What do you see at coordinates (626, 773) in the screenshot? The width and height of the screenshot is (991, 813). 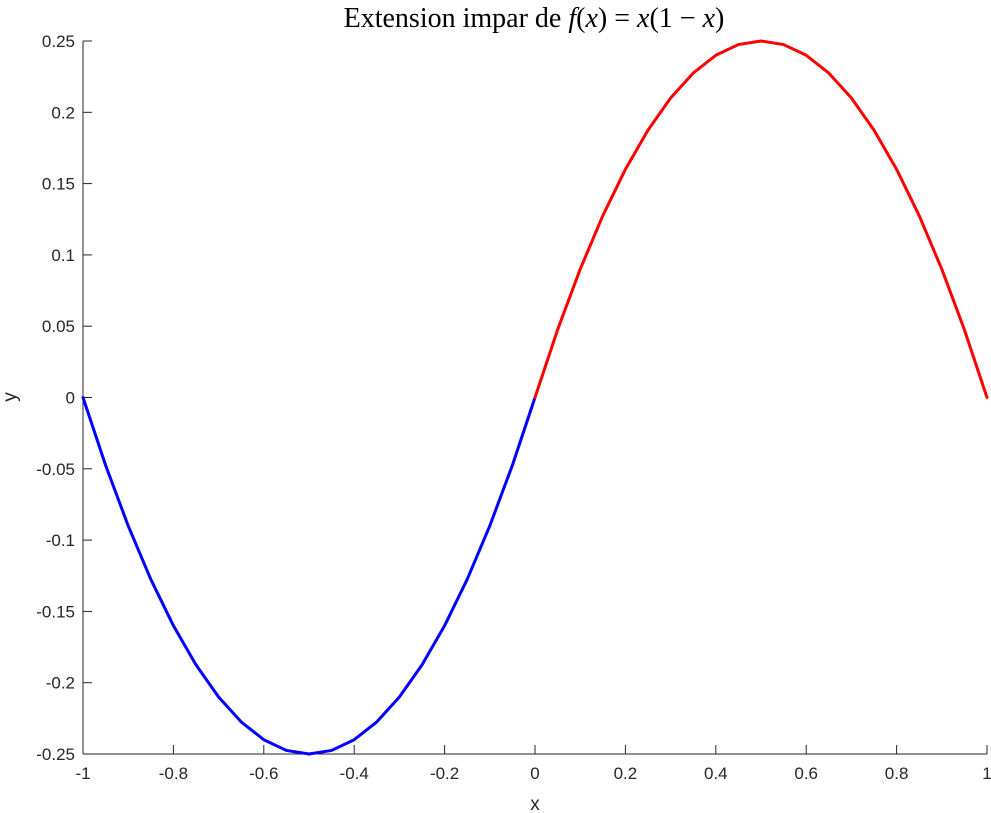 I see `x-tick-label: 0.2` at bounding box center [626, 773].